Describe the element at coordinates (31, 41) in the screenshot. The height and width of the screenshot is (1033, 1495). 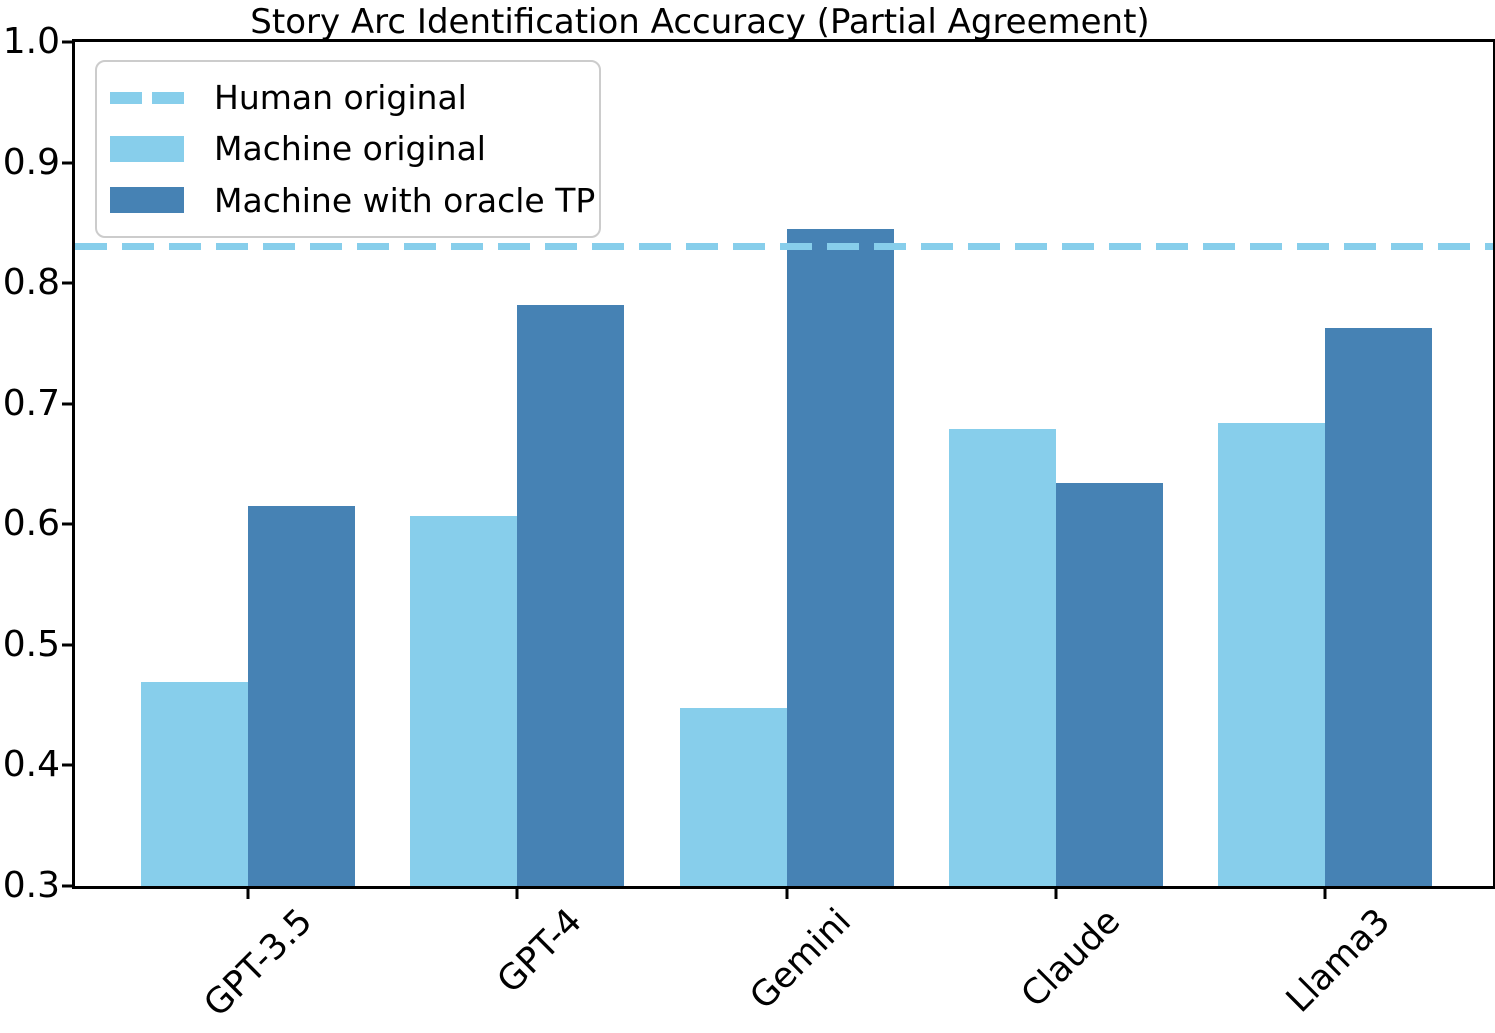
I see `y-tick-label-1.0: 1.0` at that location.